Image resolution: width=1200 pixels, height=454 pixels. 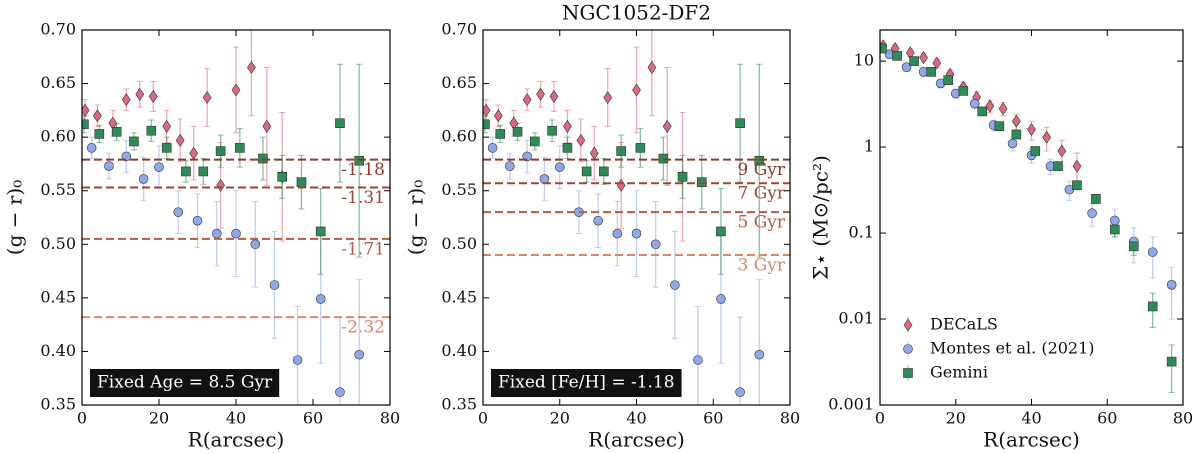 I want to click on reference-label: 5 Gyr, so click(x=761, y=223).